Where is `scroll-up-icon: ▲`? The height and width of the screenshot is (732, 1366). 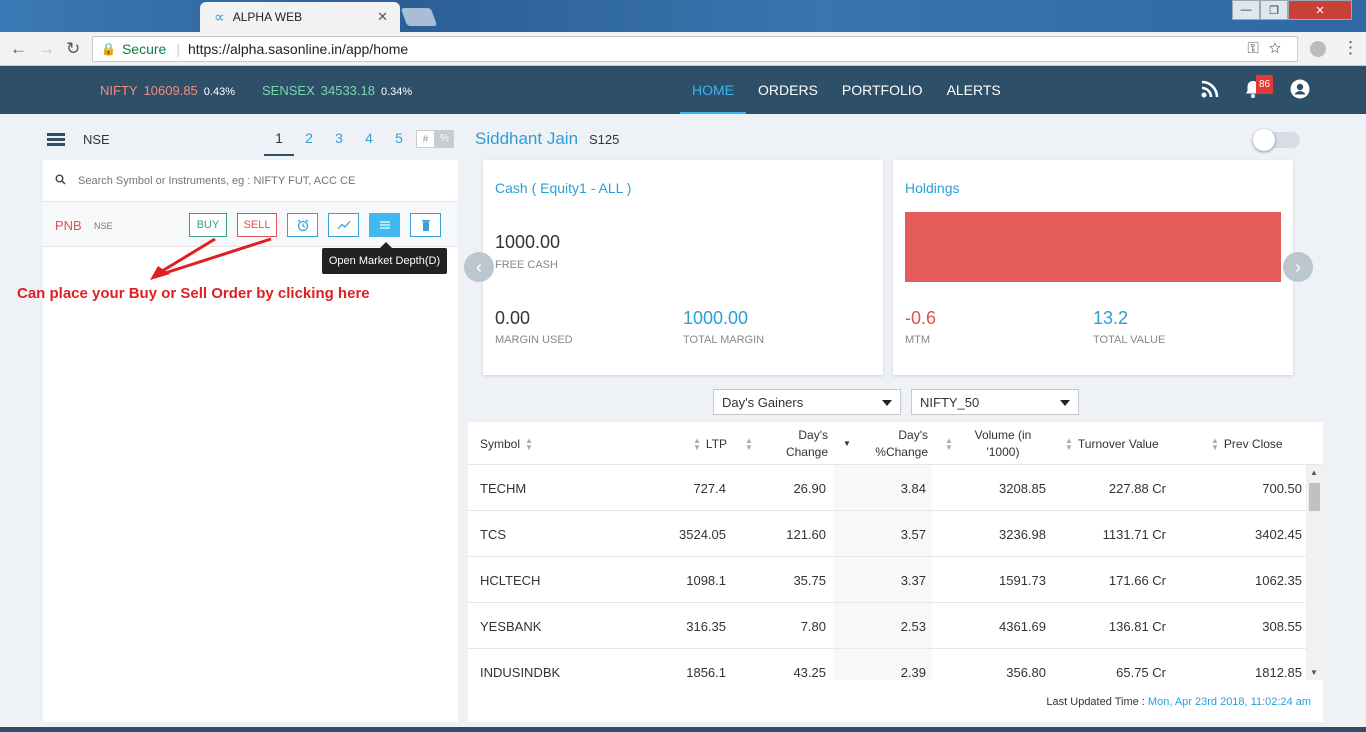 scroll-up-icon: ▲ is located at coordinates (1314, 472).